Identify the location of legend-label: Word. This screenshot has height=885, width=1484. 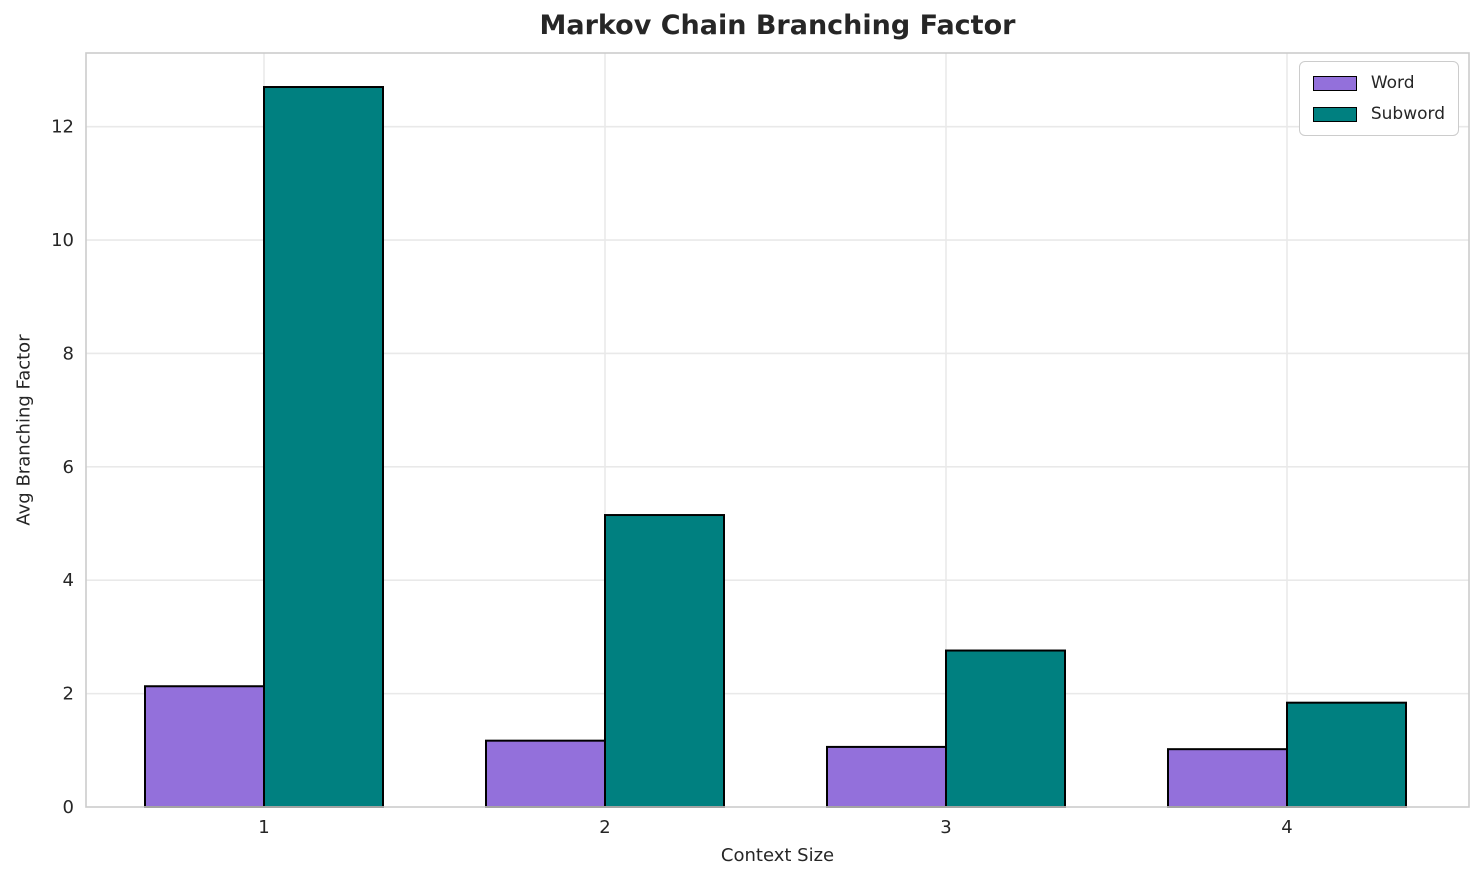
(1392, 82).